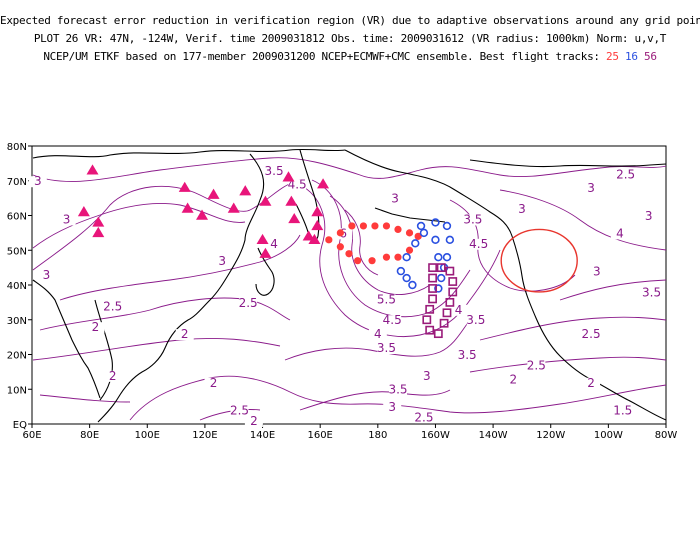 The height and width of the screenshot is (540, 700). What do you see at coordinates (17, 321) in the screenshot?
I see `y-tick-label: 30N` at bounding box center [17, 321].